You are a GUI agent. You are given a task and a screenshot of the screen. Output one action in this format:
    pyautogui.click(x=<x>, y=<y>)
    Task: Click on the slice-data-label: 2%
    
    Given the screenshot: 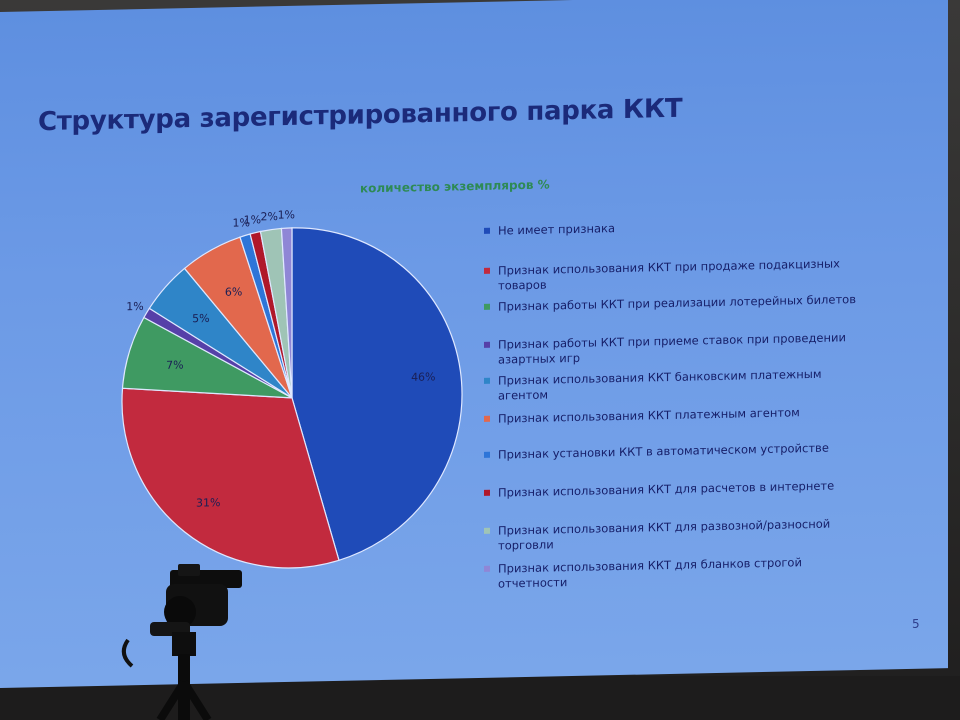 What is the action you would take?
    pyautogui.click(x=268, y=216)
    